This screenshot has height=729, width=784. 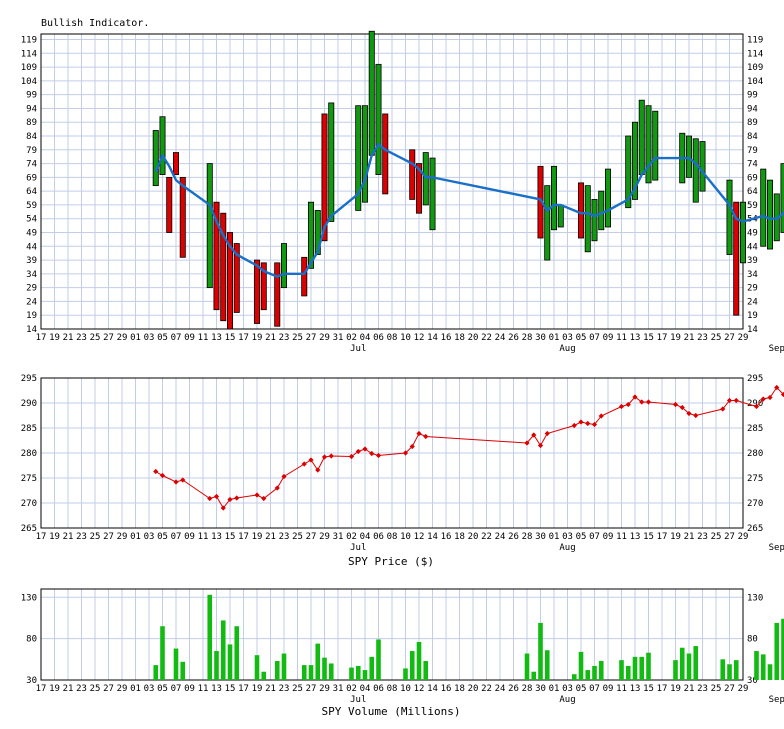 I want to click on y-tick-label-left: 290, so click(x=29, y=404).